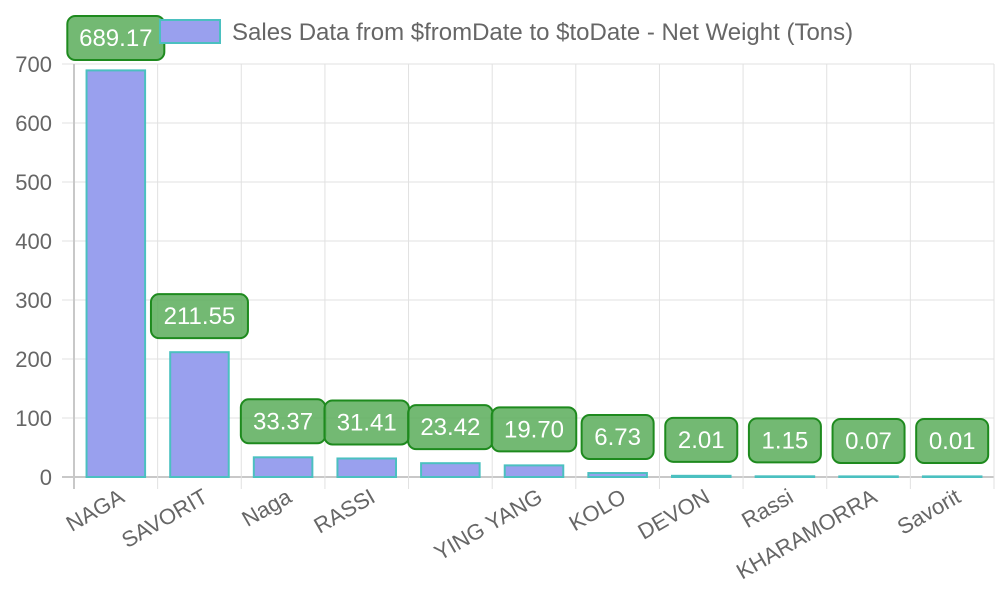  I want to click on x-tick-label: KOLO, so click(597, 510).